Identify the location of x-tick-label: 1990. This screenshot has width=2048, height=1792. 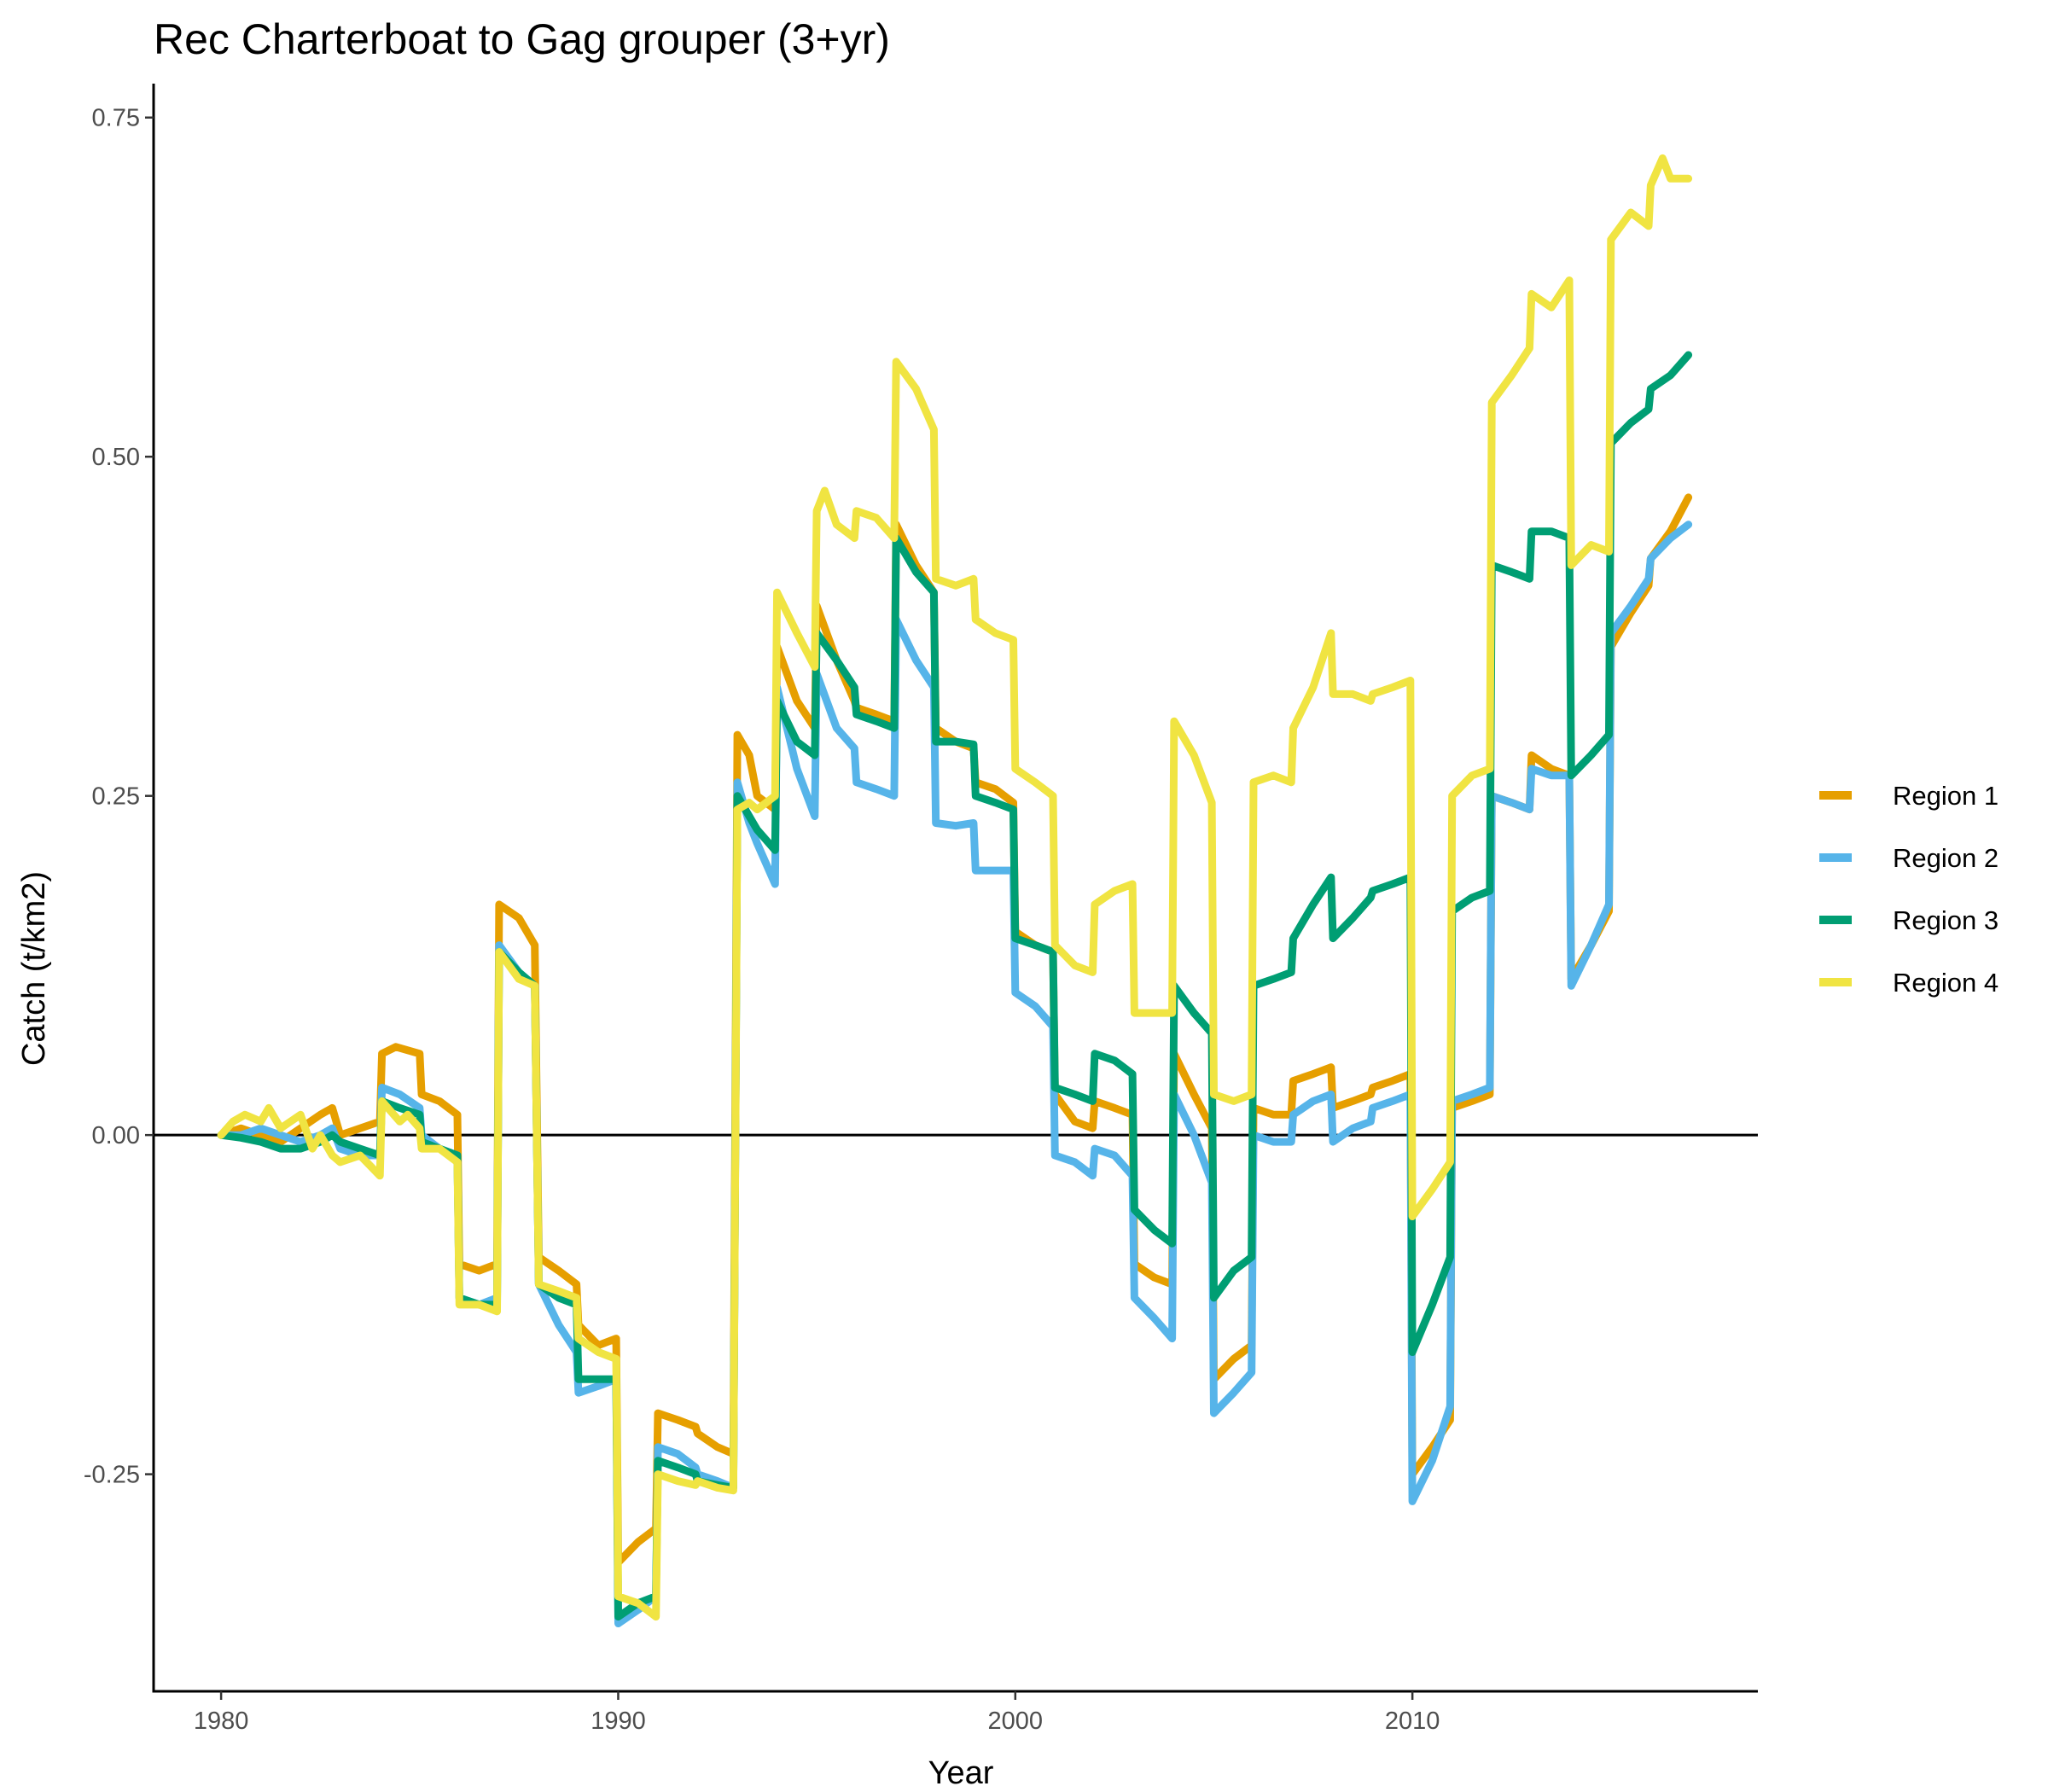
(618, 1721).